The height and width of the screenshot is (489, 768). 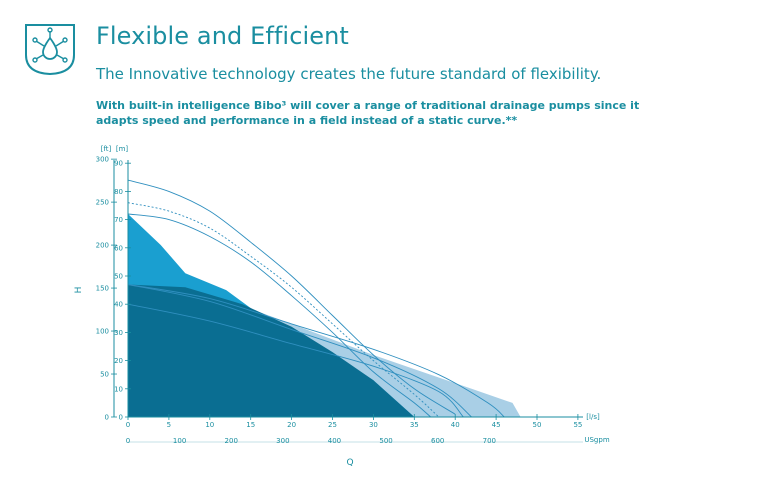 What do you see at coordinates (118, 305) in the screenshot?
I see `y-tick-label-m: 40` at bounding box center [118, 305].